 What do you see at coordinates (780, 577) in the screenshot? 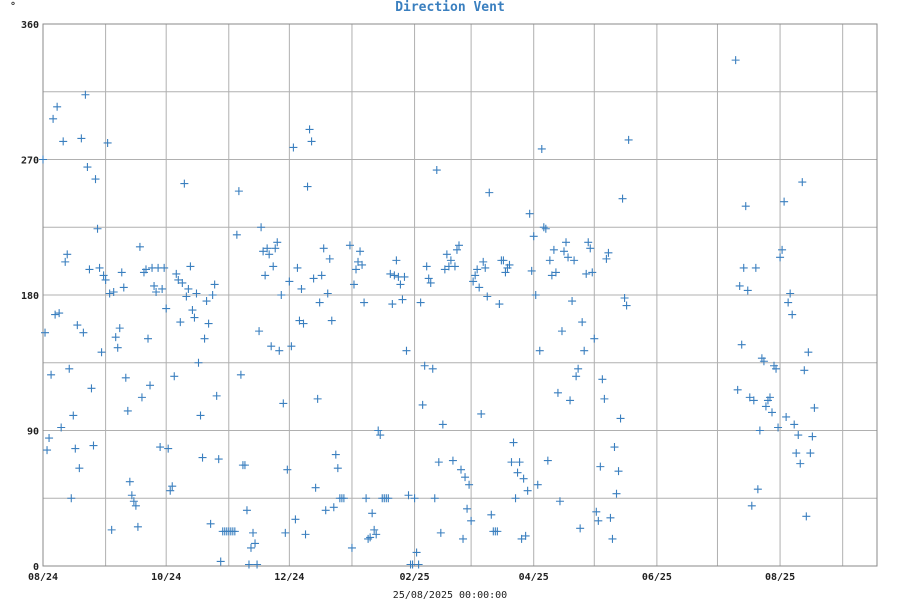
I see `x-tick-label: 08/25` at bounding box center [780, 577].